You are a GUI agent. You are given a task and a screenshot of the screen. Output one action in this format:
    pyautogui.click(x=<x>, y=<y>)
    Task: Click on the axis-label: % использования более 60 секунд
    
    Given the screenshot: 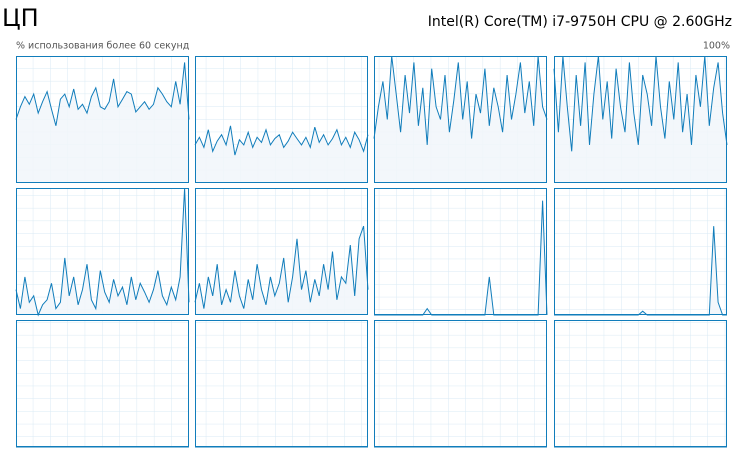 What is the action you would take?
    pyautogui.click(x=103, y=46)
    